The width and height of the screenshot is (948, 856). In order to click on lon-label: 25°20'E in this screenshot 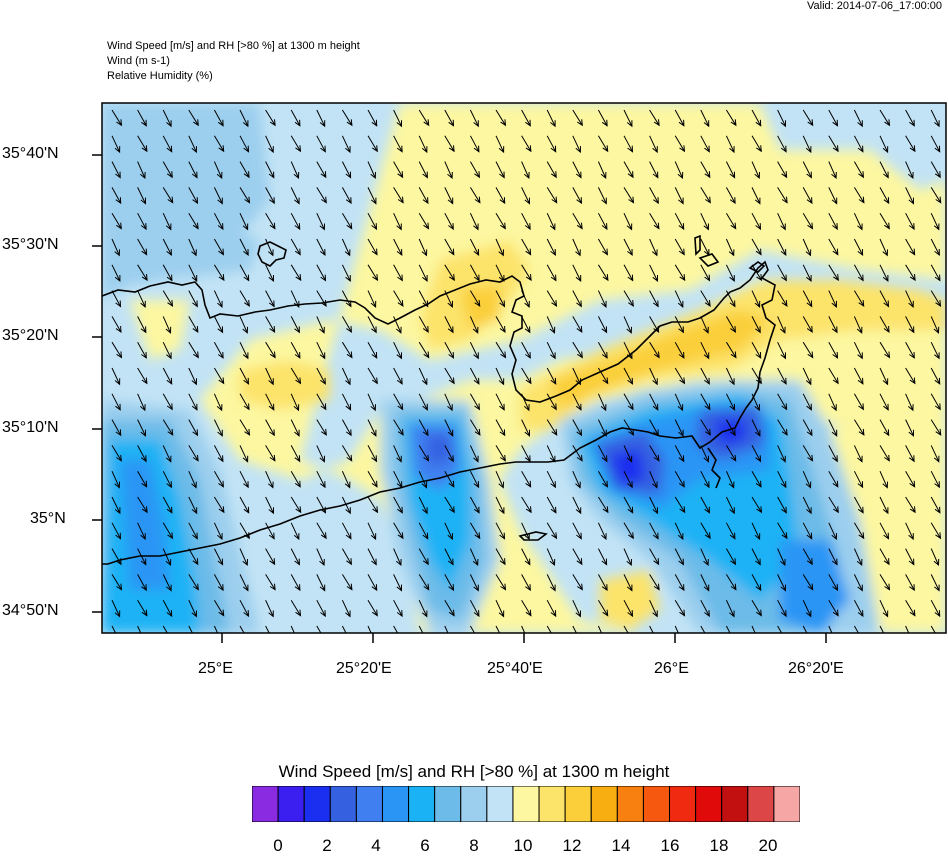, I will do `click(364, 668)`.